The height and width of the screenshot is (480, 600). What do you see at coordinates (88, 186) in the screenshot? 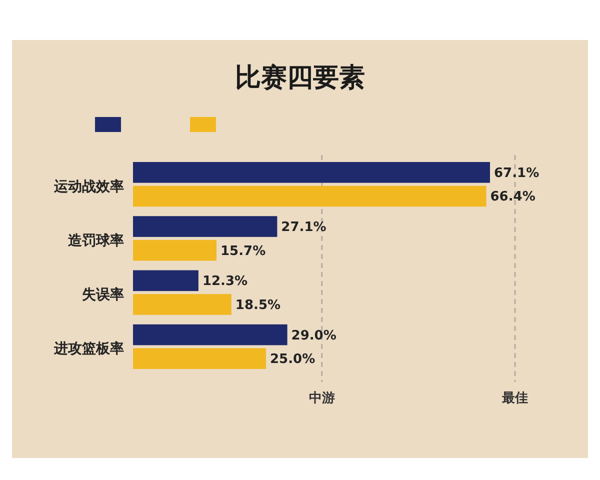
I see `y-tick-label: 运动战效率` at bounding box center [88, 186].